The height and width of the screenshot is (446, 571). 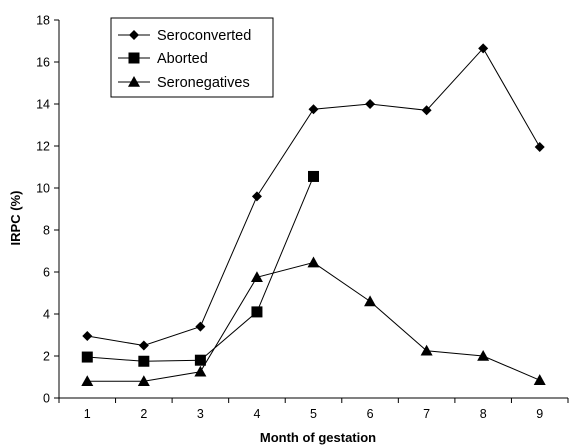 I want to click on y-tick-label: 12, so click(x=43, y=147).